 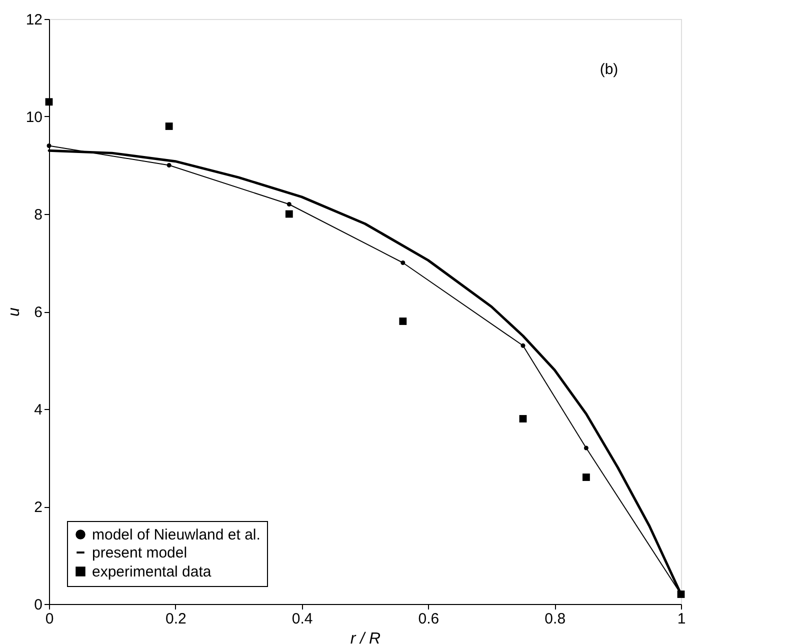 I want to click on y-tick-label: 2, so click(x=38, y=507).